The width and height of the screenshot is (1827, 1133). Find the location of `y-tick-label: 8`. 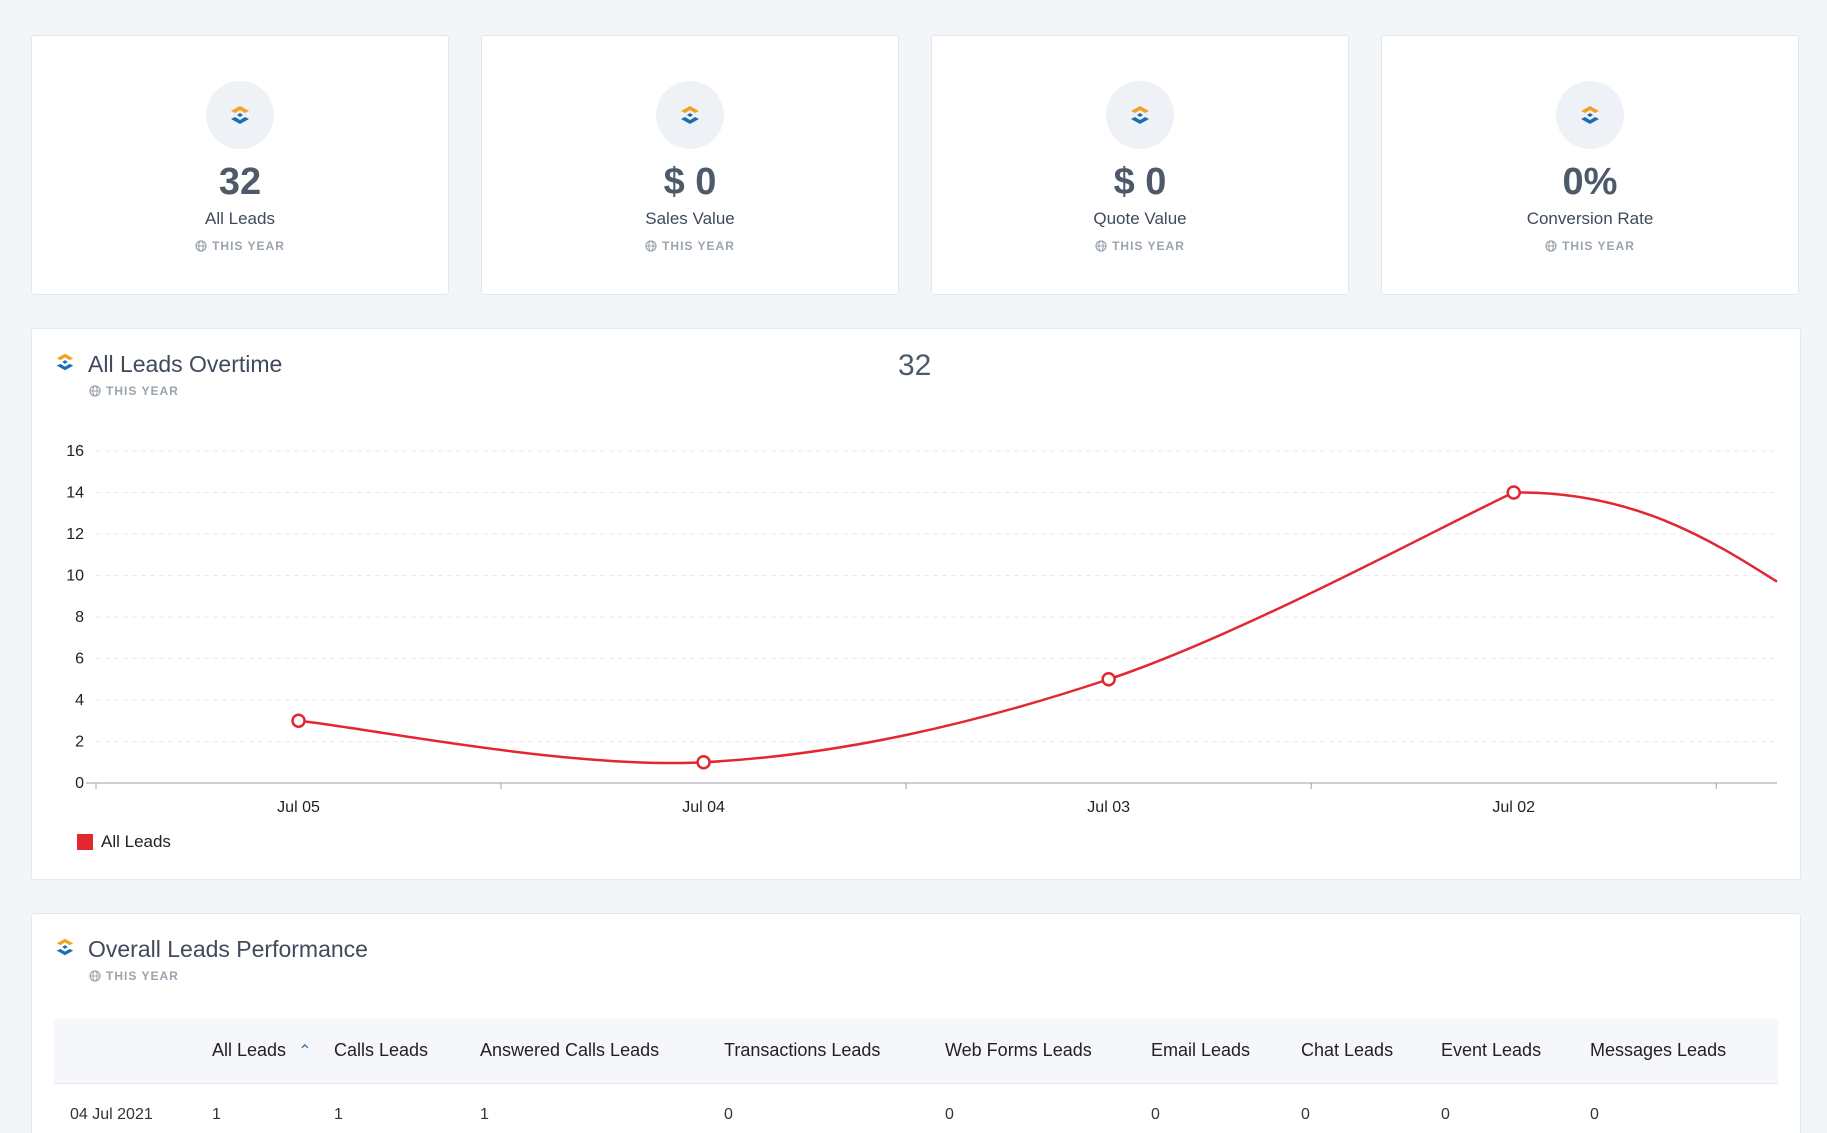

y-tick-label: 8 is located at coordinates (79, 617).